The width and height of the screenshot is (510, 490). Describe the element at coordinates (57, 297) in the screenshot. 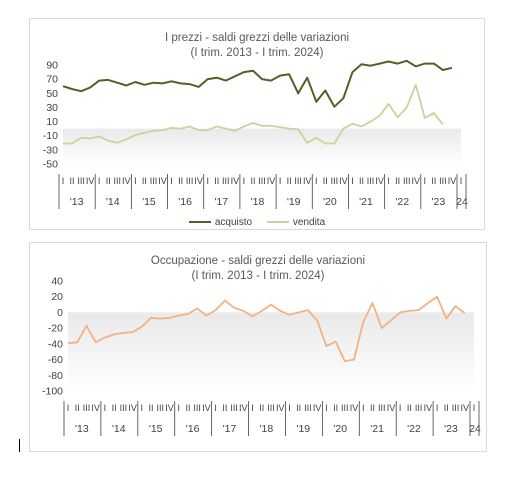

I see `y-tick-label: 20` at that location.